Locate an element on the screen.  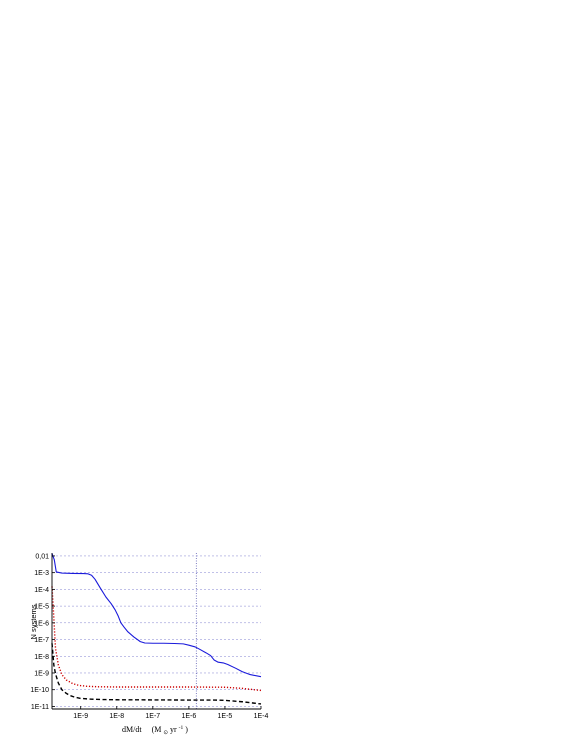
axes is located at coordinates (156, 631).